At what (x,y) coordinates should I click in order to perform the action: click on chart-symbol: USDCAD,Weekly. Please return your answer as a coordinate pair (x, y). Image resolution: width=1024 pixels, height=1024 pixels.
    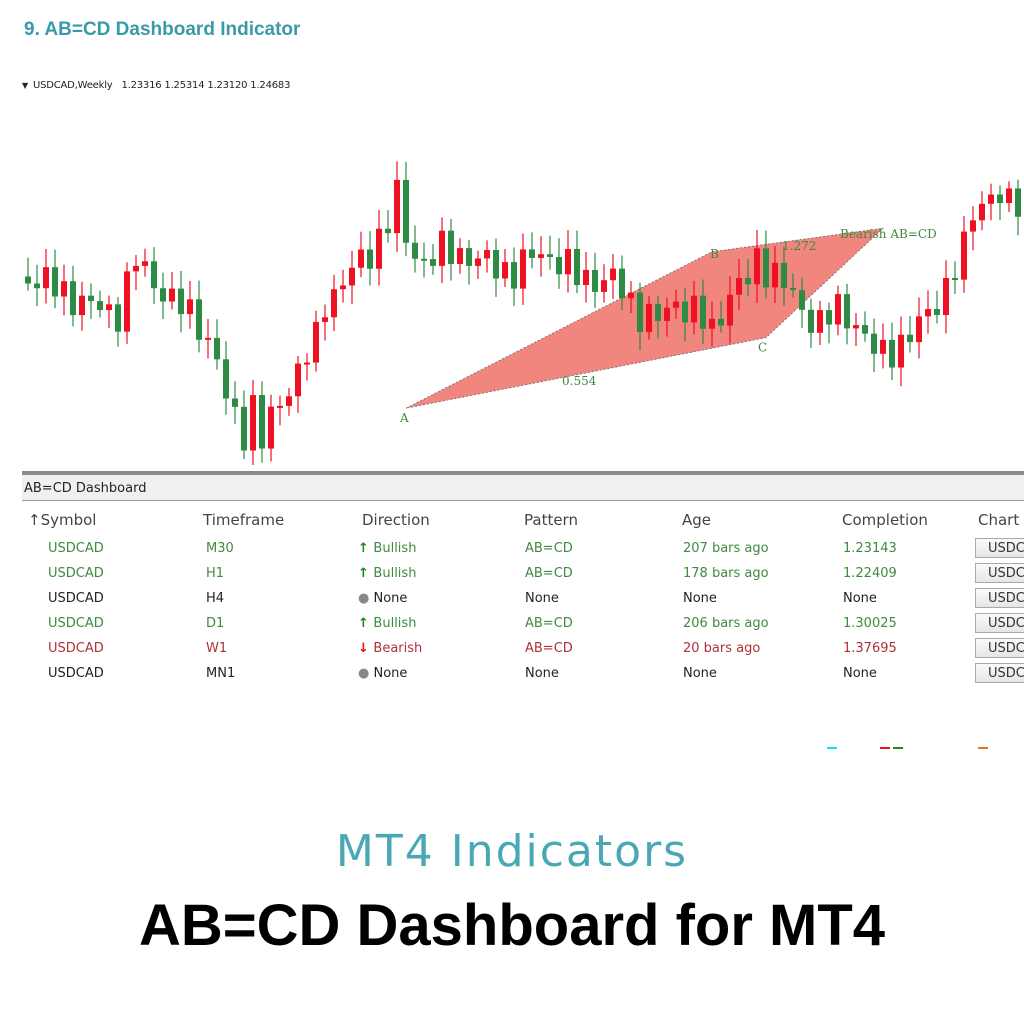
    Looking at the image, I should click on (72, 85).